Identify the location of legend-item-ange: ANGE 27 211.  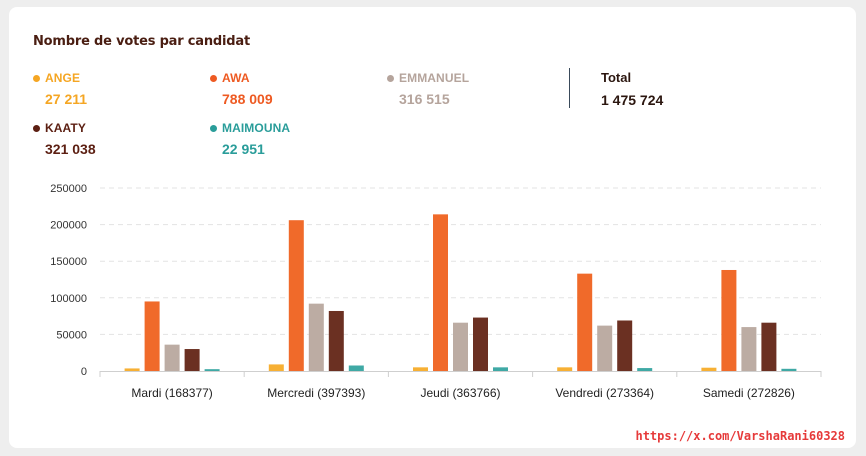
(60, 89).